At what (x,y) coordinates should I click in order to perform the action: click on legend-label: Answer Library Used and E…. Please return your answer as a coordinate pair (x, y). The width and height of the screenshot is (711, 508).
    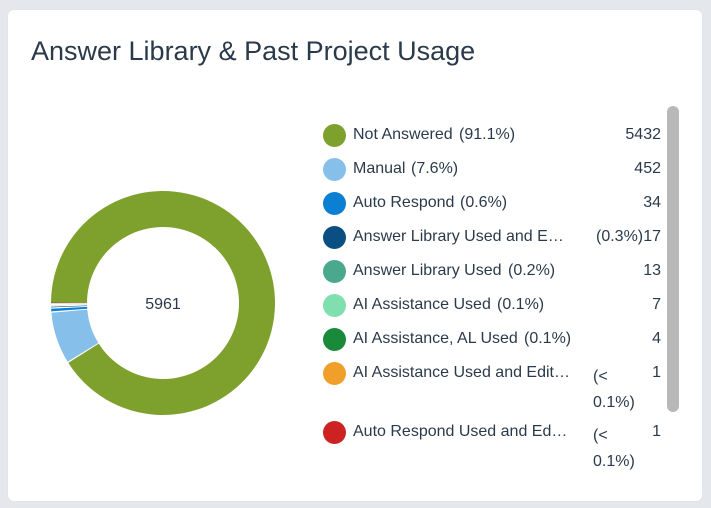
    Looking at the image, I should click on (458, 236).